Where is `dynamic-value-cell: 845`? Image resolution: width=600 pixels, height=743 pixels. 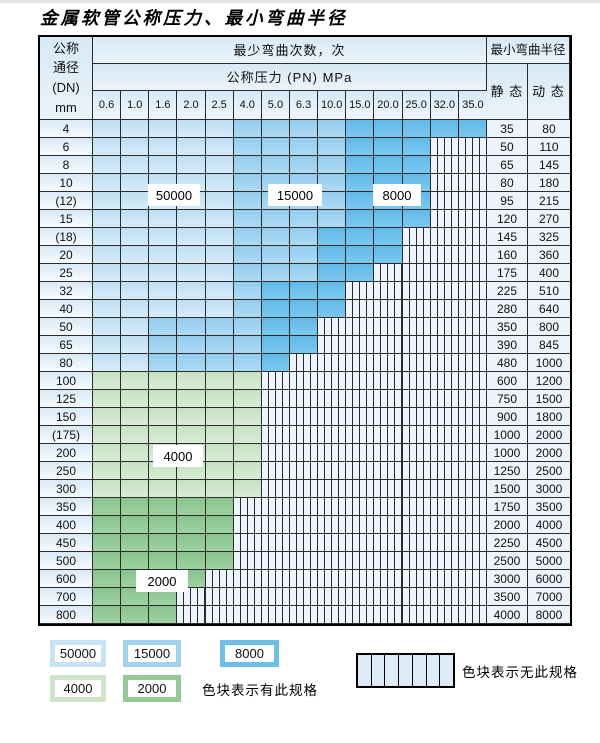
dynamic-value-cell: 845 is located at coordinates (548, 345).